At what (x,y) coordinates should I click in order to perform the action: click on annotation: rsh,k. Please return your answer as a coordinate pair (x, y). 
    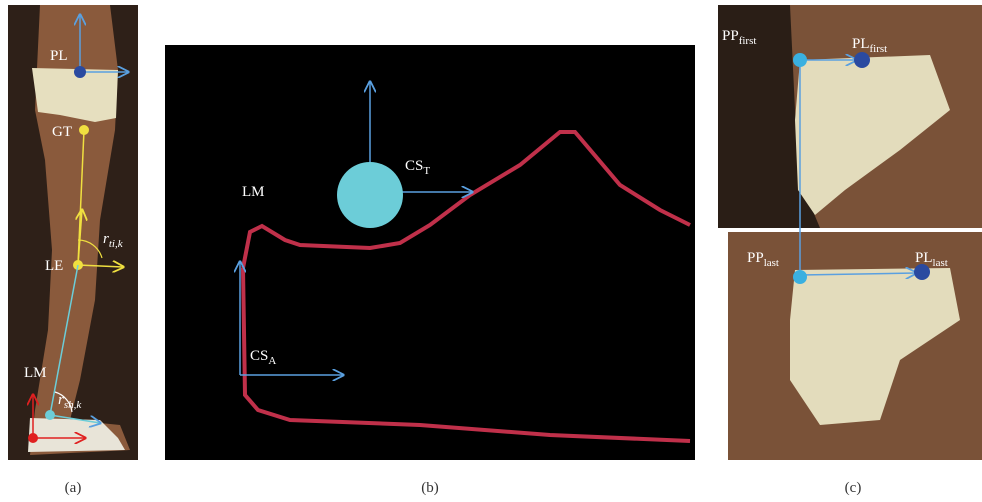
    Looking at the image, I should click on (70, 401).